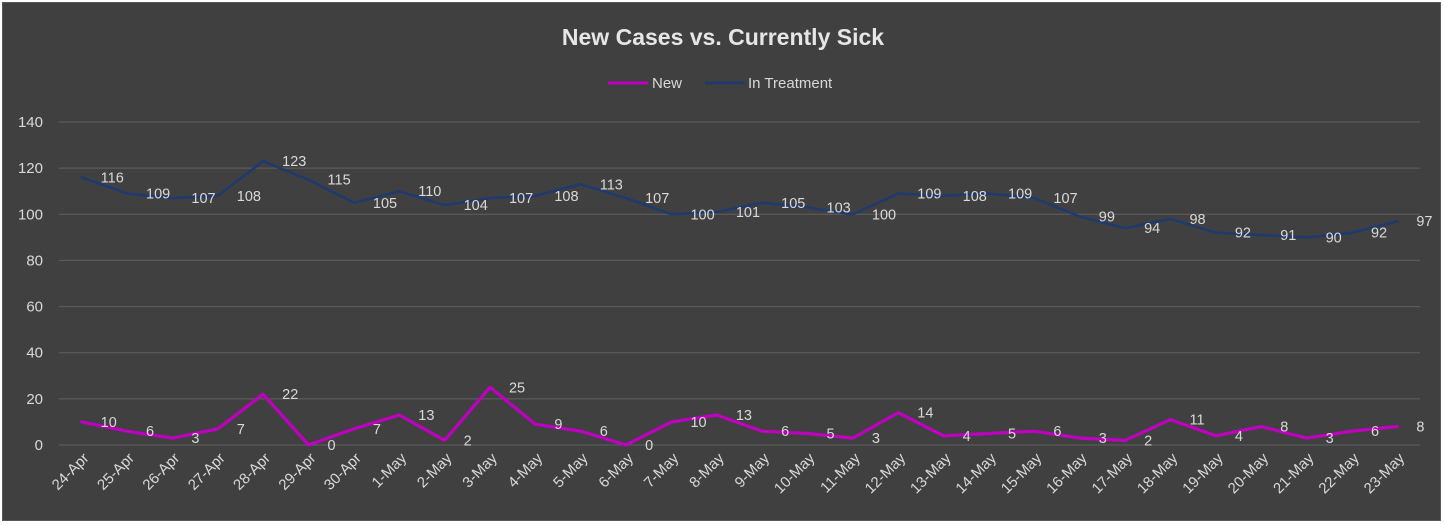 The width and height of the screenshot is (1445, 525). What do you see at coordinates (1107, 218) in the screenshot?
I see `data-label-in-treatment: 99` at bounding box center [1107, 218].